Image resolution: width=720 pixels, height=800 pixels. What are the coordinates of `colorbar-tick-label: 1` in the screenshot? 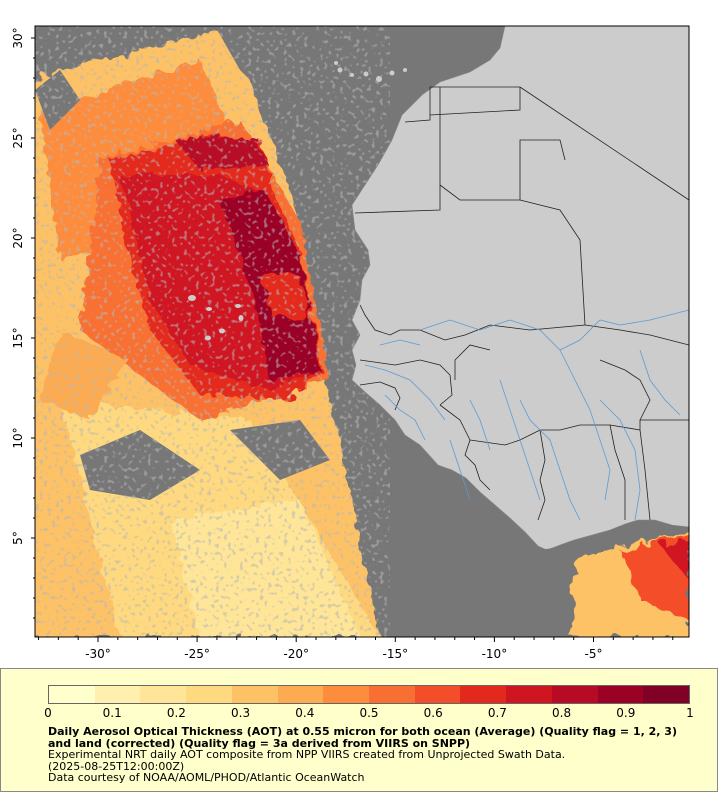 It's located at (690, 713).